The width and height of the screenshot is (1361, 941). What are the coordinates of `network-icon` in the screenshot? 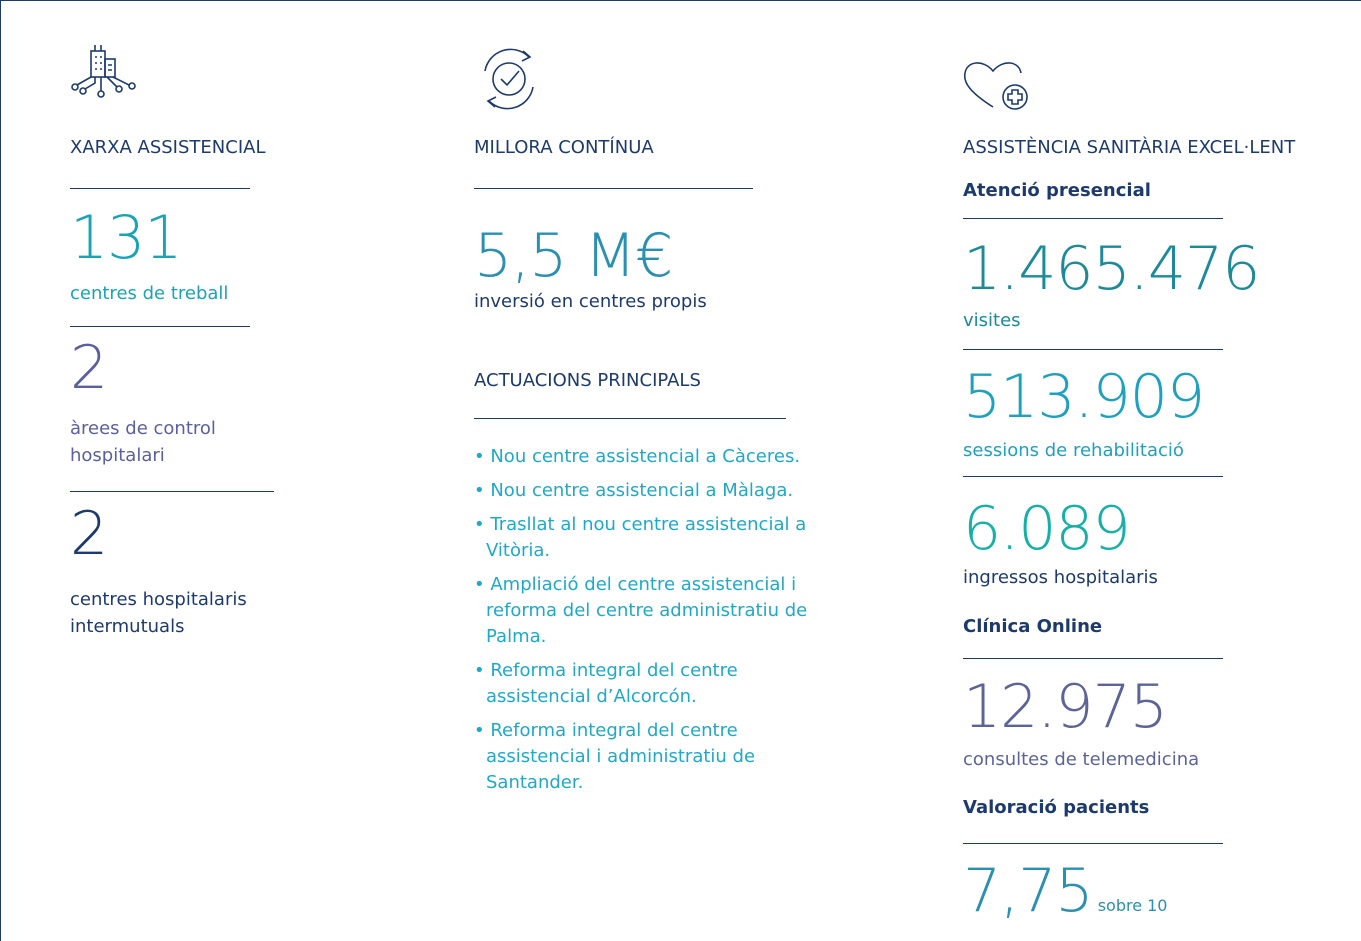 It's located at (103, 71).